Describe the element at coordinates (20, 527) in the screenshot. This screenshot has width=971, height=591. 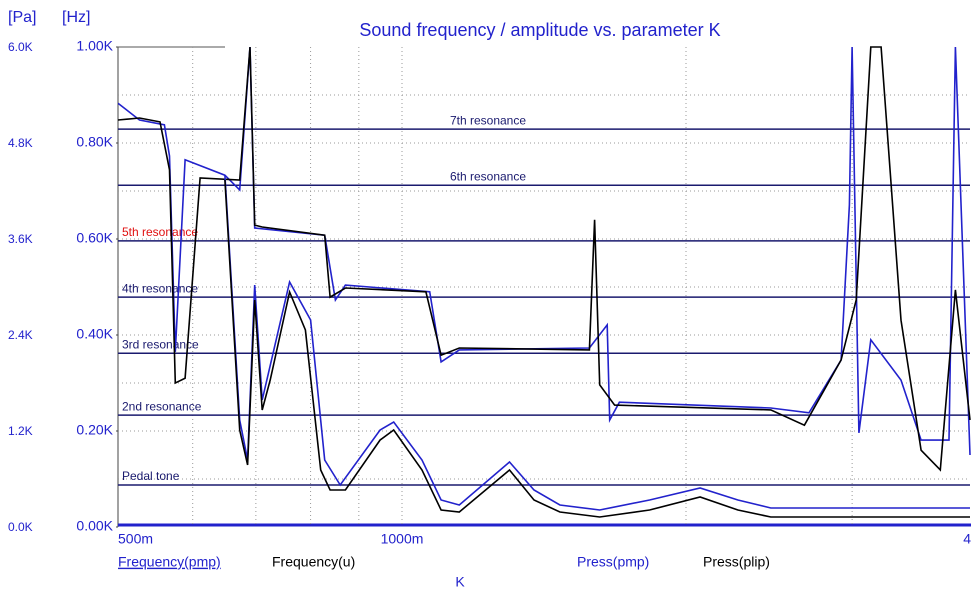
I see `y2-tick-label: 0.0K` at that location.